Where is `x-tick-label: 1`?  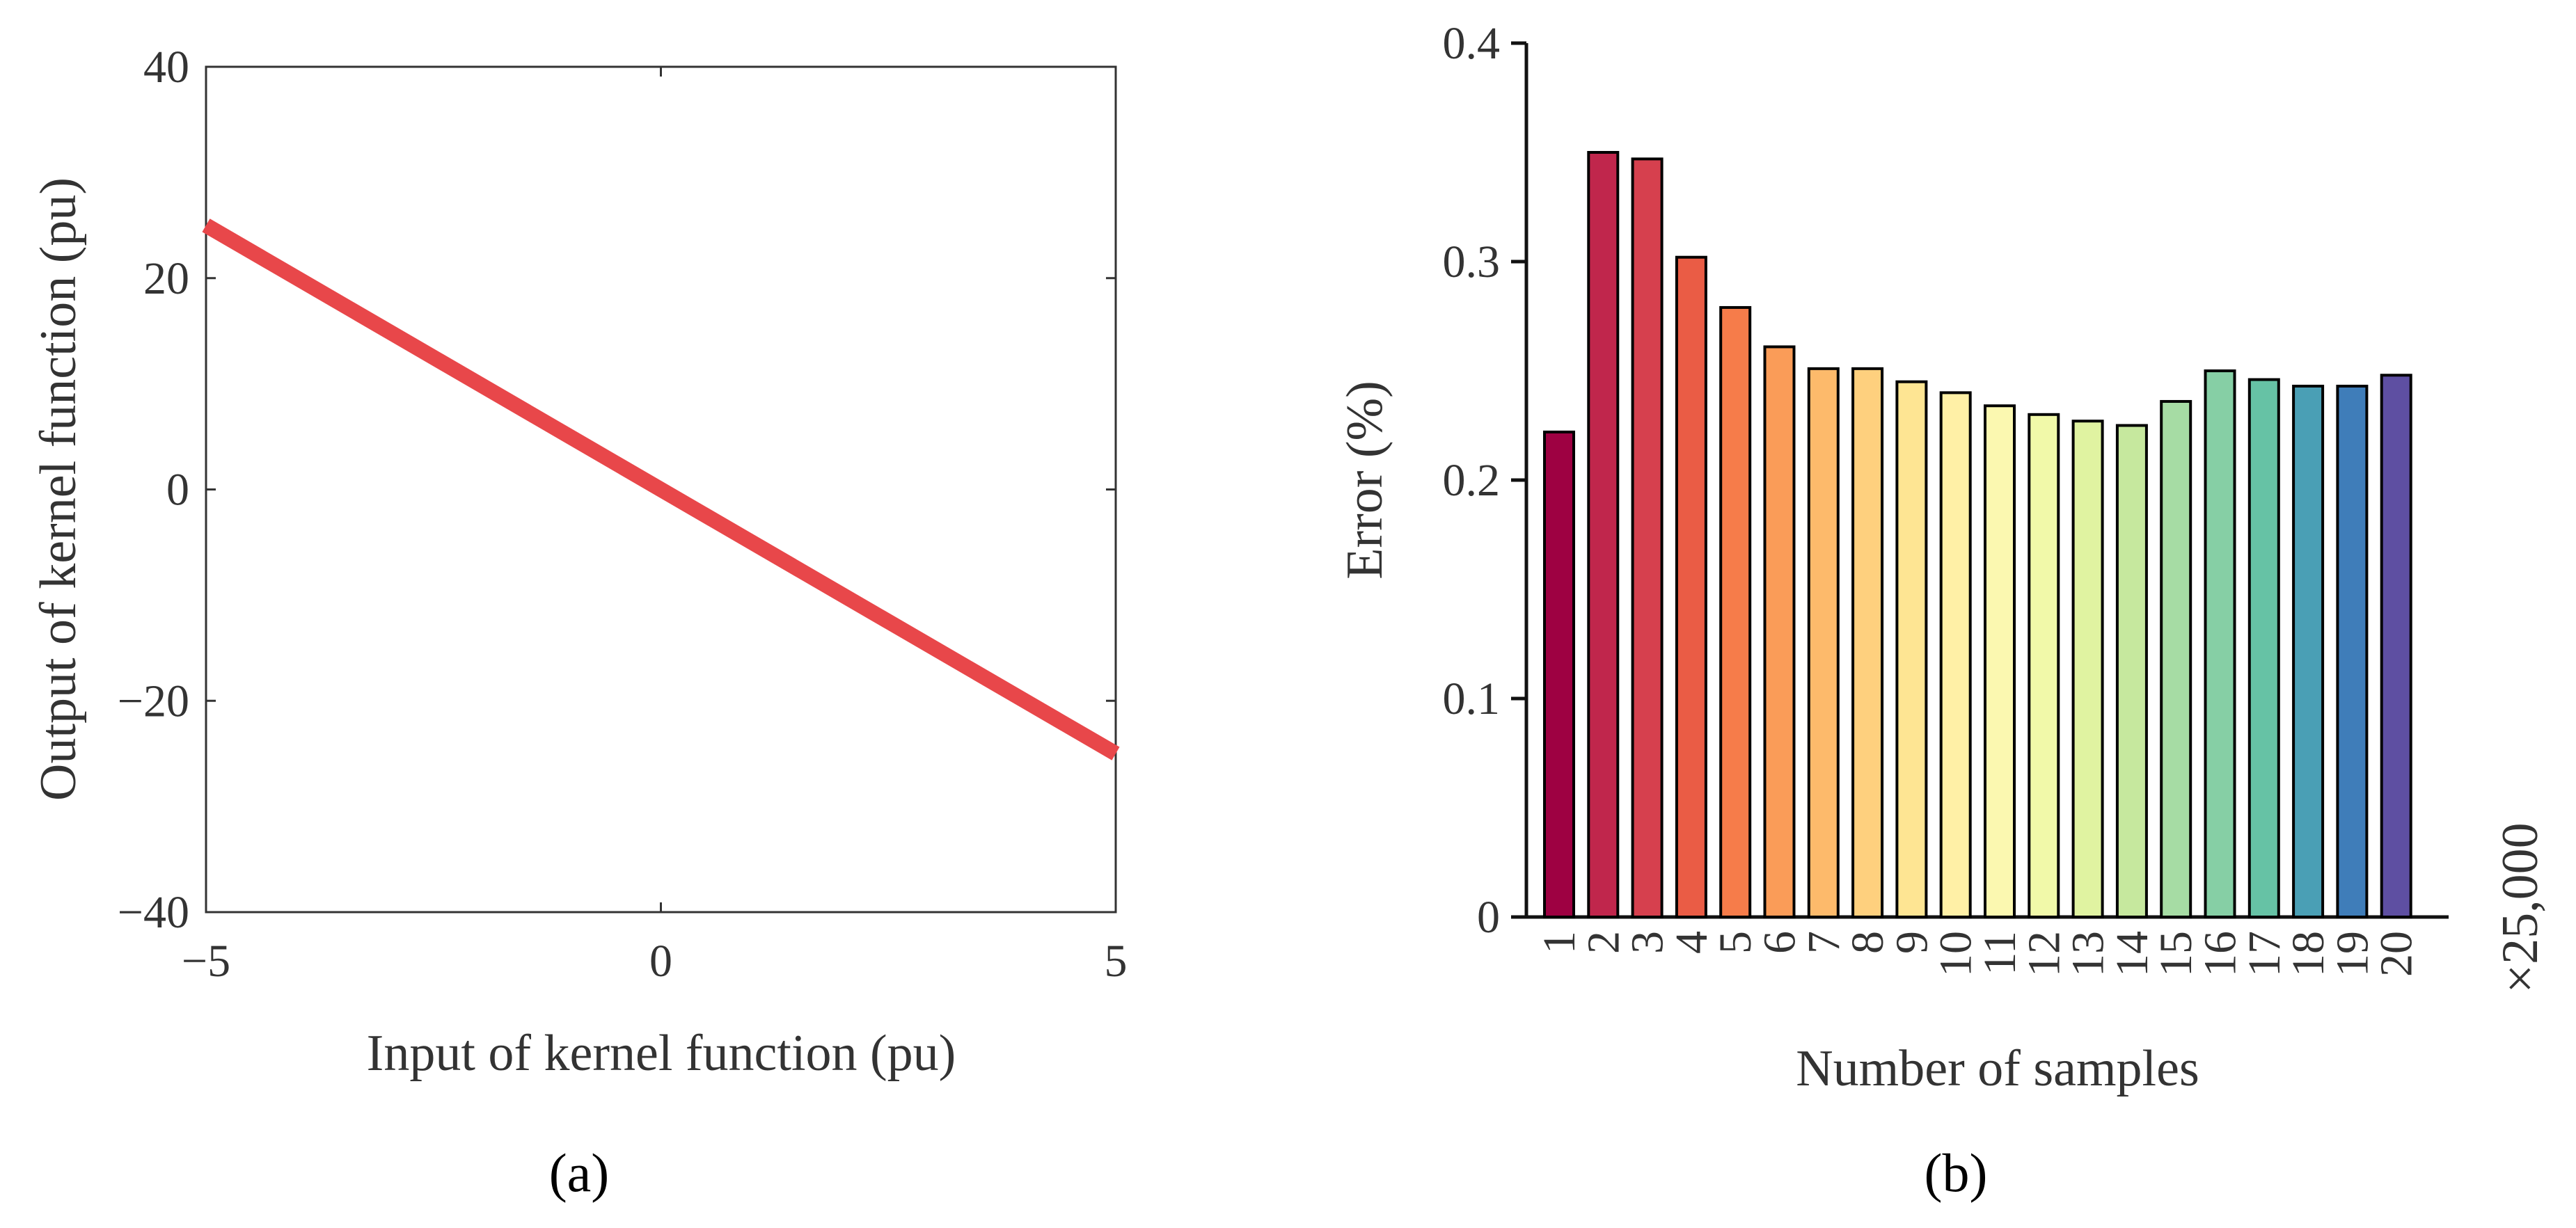 x-tick-label: 1 is located at coordinates (1559, 943).